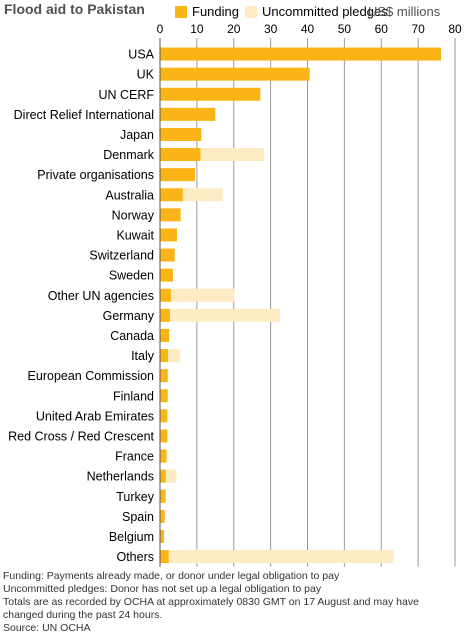  I want to click on category-label-canada: Canada, so click(132, 336).